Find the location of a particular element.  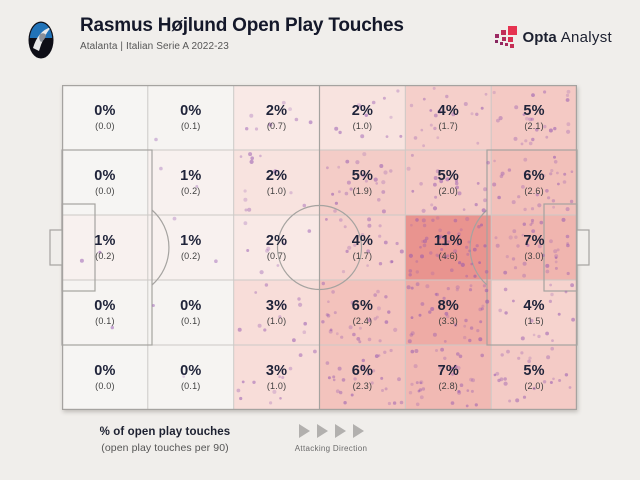

attacking-direction: Attacking Direction is located at coordinates (331, 438).